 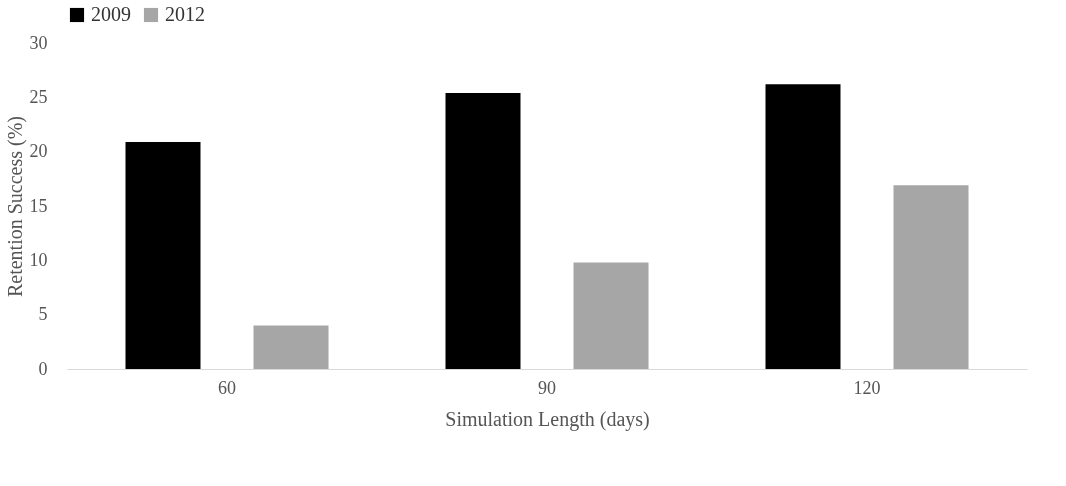 I want to click on x-tick-label: 60, so click(x=227, y=387).